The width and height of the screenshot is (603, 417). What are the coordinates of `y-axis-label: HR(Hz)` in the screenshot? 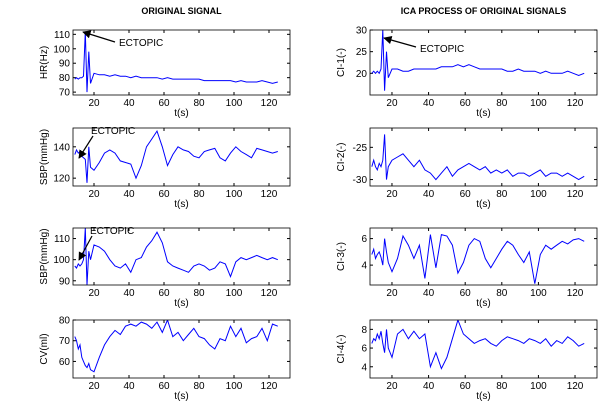 It's located at (44, 62).